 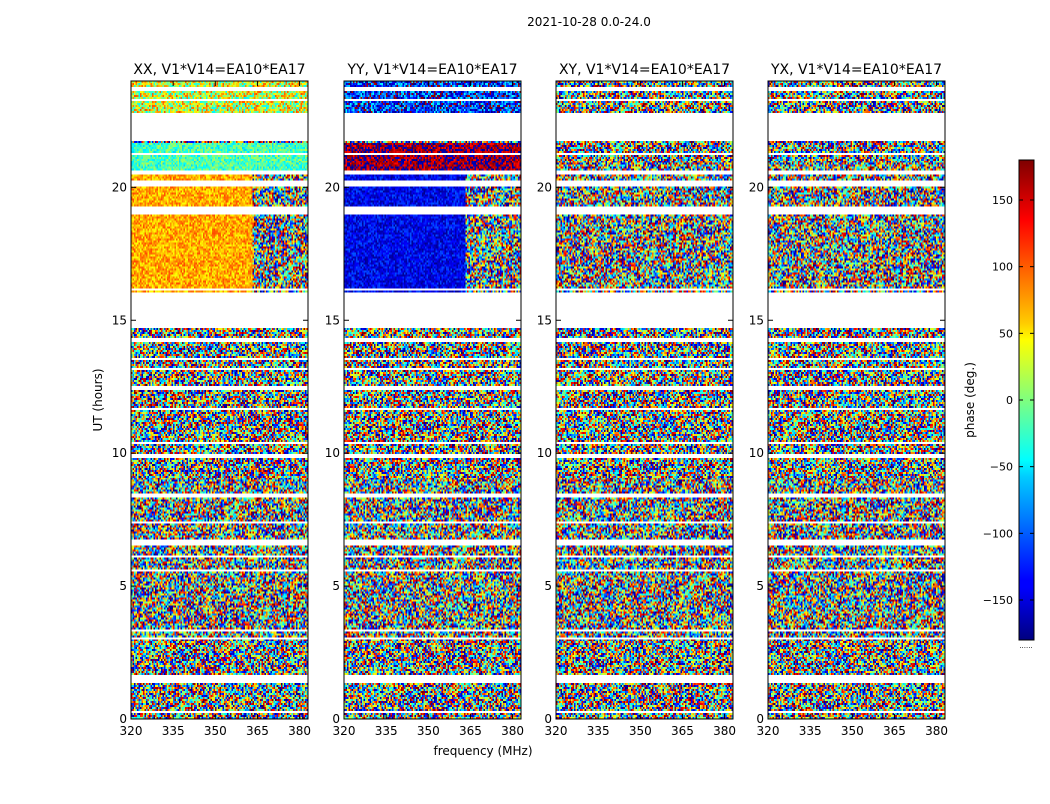 I want to click on colorbar-tick-label: −50, so click(x=1001, y=467).